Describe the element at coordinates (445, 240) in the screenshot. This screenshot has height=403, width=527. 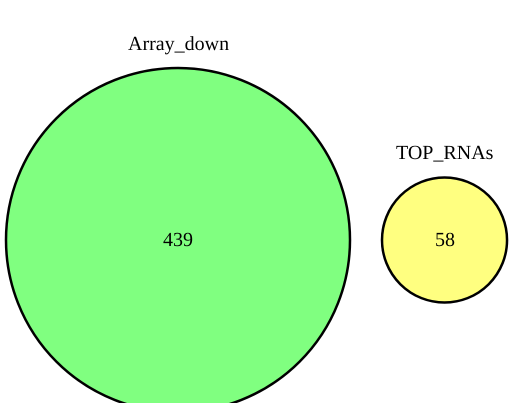
I see `data-label: 58` at that location.